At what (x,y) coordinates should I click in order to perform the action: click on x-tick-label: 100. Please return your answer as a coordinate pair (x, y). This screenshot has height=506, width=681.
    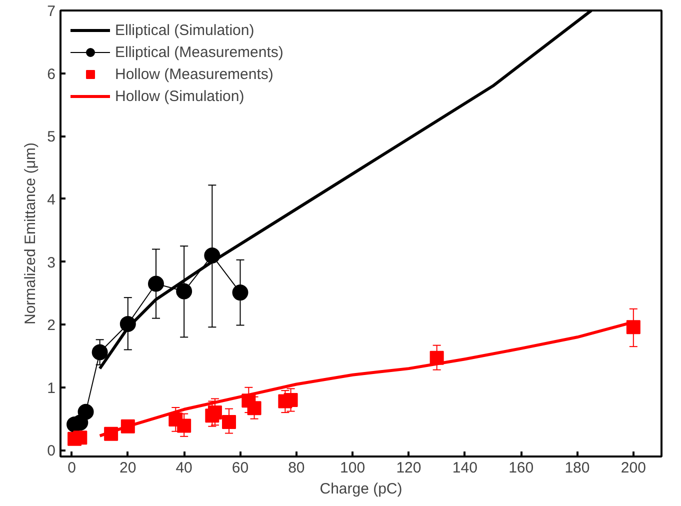
    Looking at the image, I should click on (353, 468).